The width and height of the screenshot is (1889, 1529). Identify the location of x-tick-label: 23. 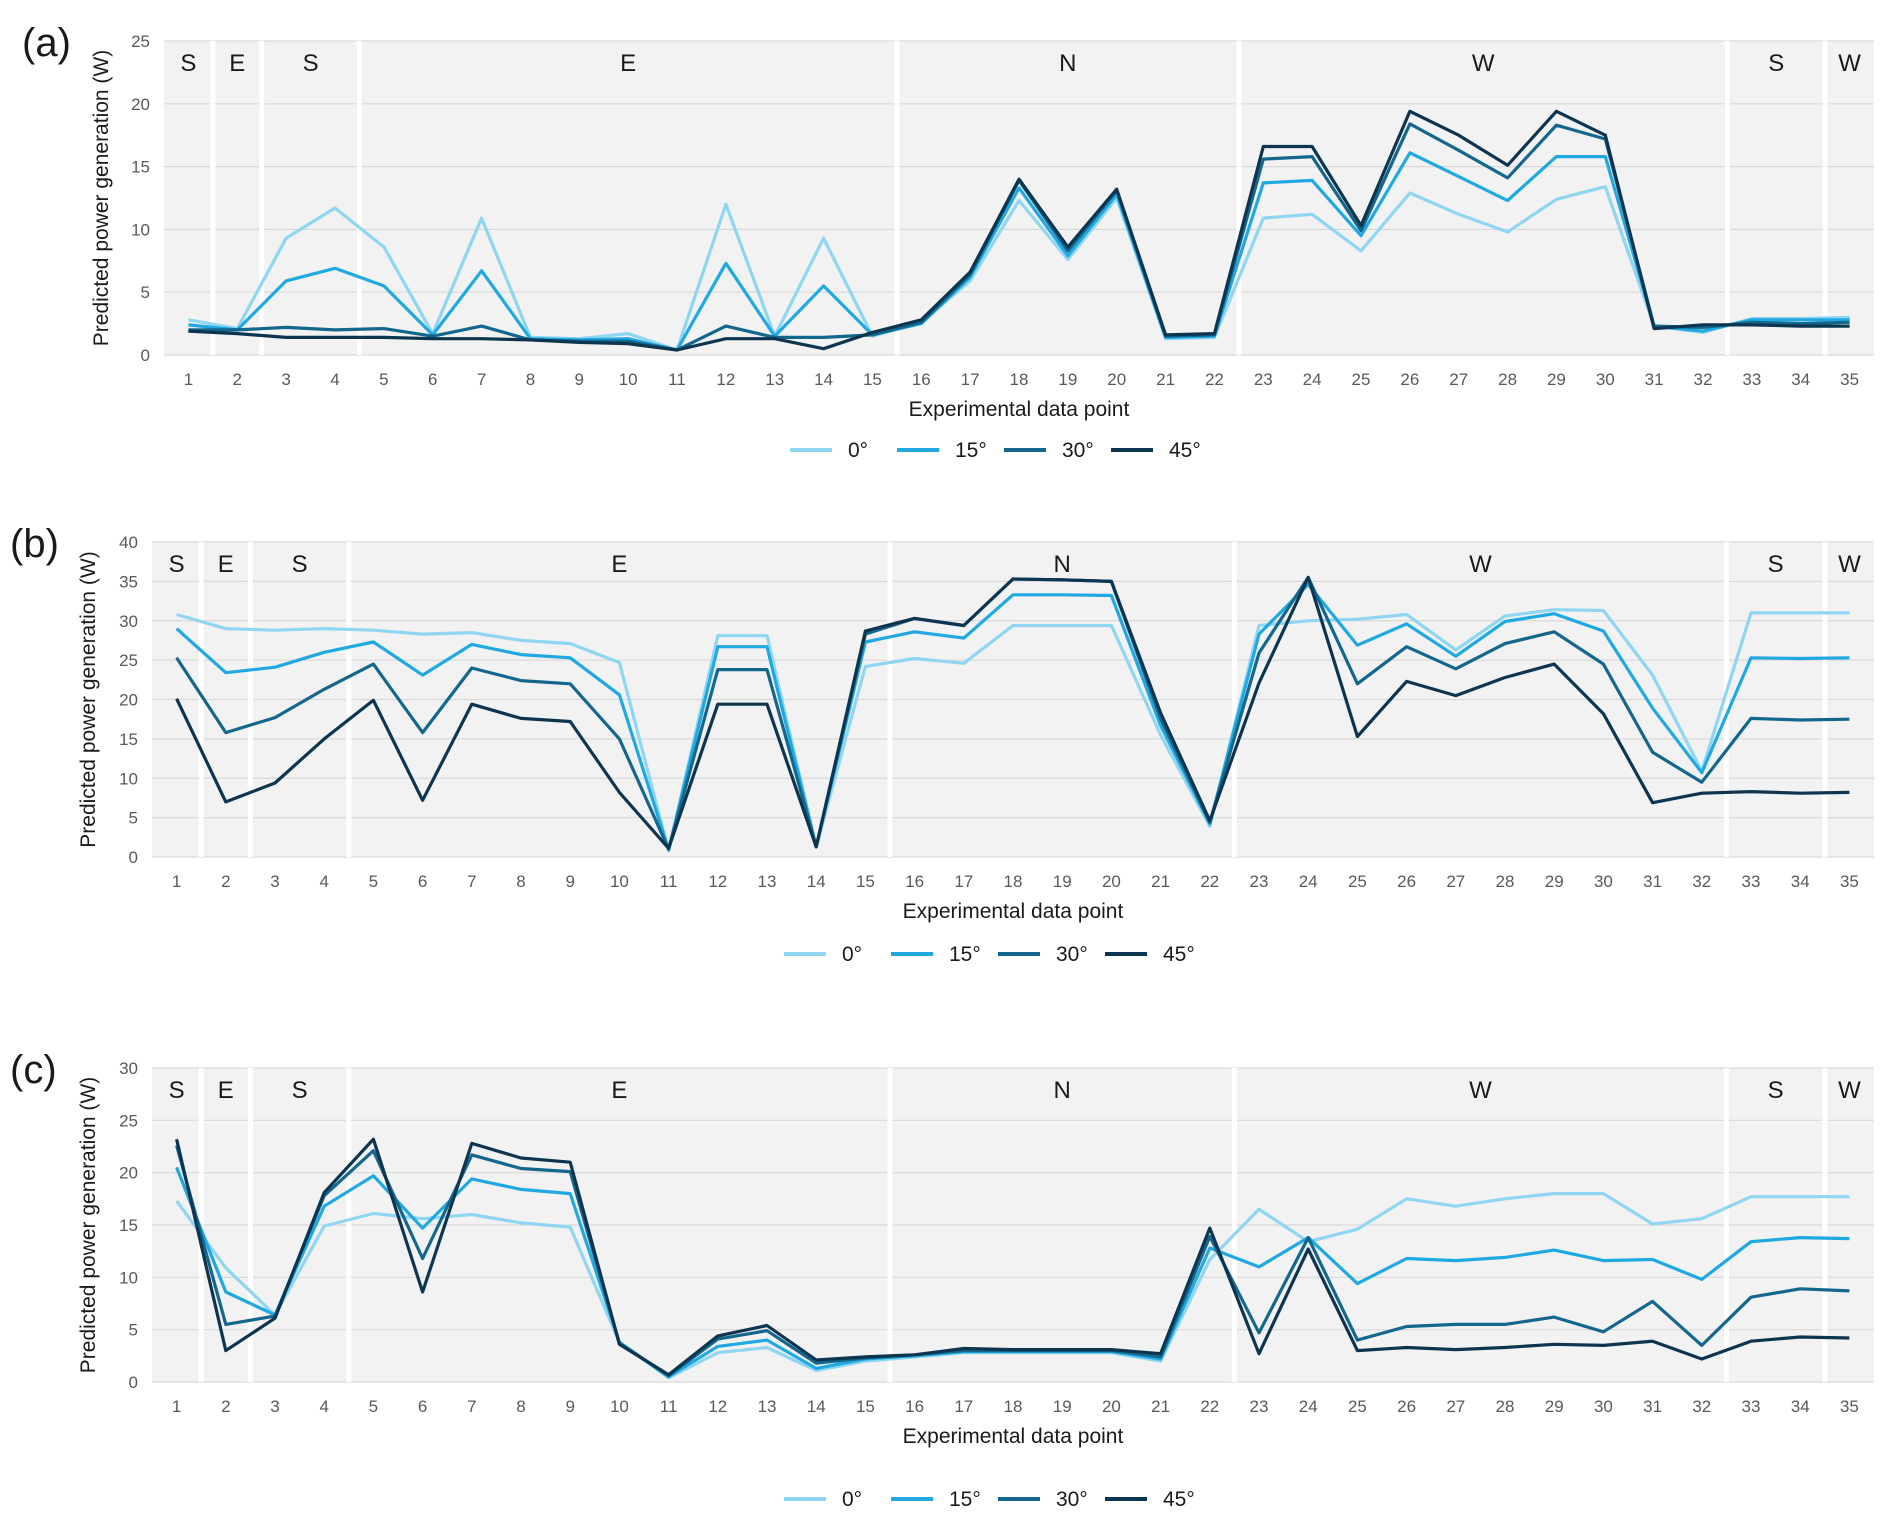
(1259, 1406).